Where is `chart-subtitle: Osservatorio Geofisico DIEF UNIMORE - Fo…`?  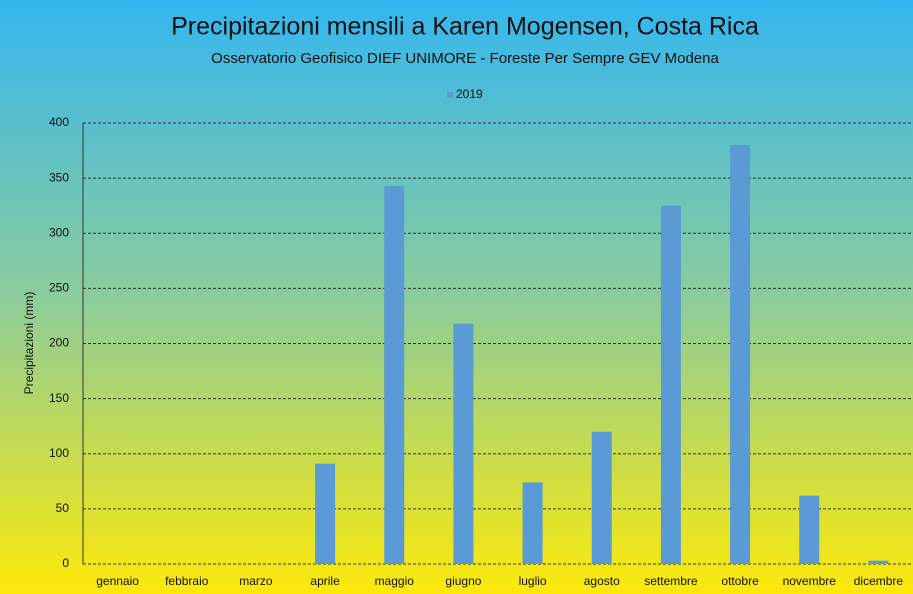 chart-subtitle: Osservatorio Geofisico DIEF UNIMORE - Fo… is located at coordinates (465, 58).